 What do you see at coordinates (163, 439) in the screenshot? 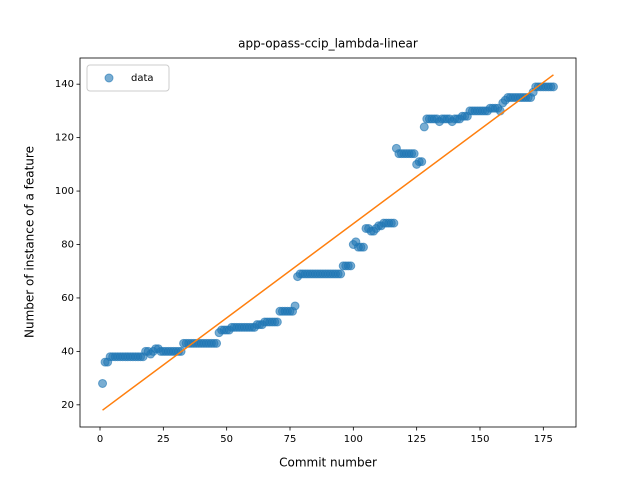
I see `x-tick-label: 25` at bounding box center [163, 439].